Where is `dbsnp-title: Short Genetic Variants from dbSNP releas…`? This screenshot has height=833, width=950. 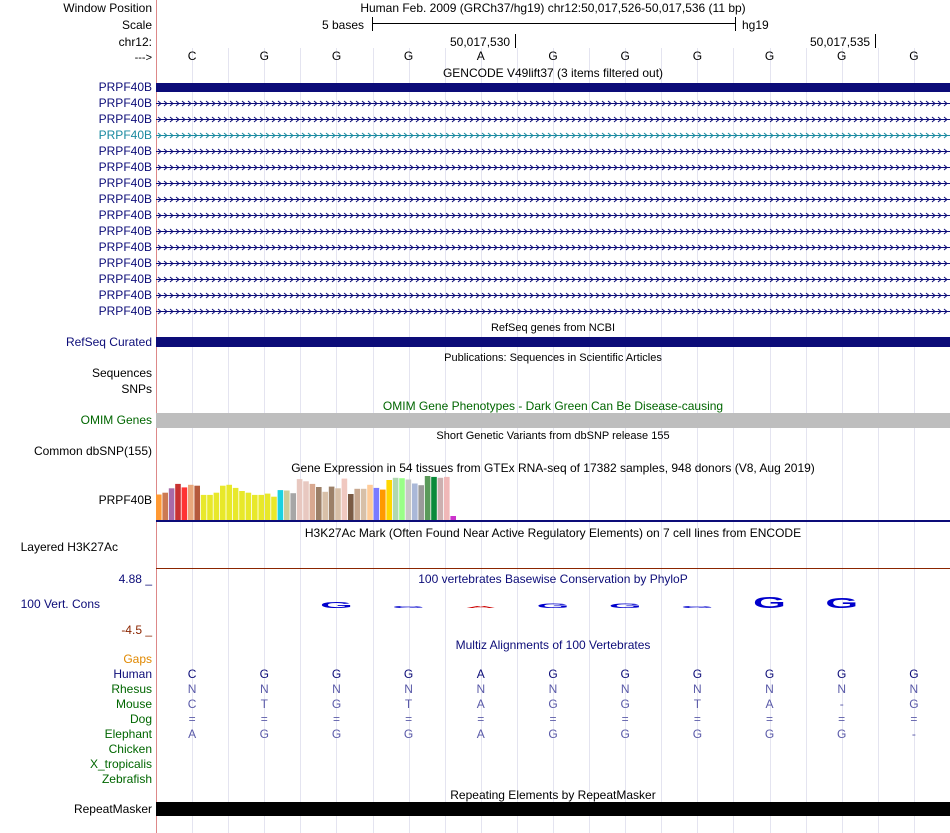 dbsnp-title: Short Genetic Variants from dbSNP releas… is located at coordinates (553, 436).